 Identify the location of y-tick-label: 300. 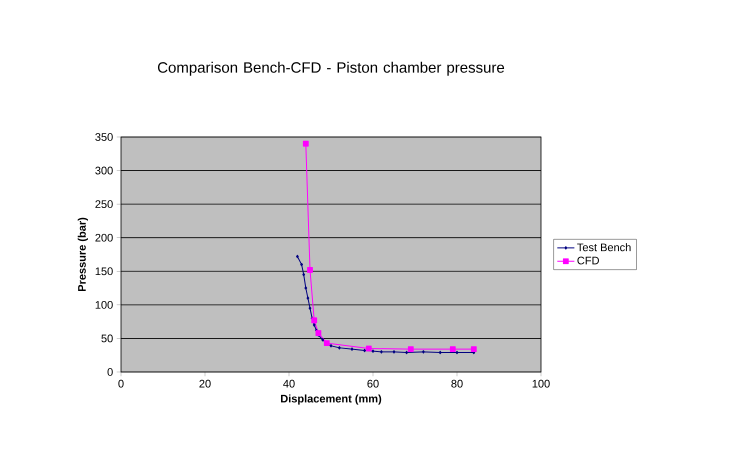
(104, 170).